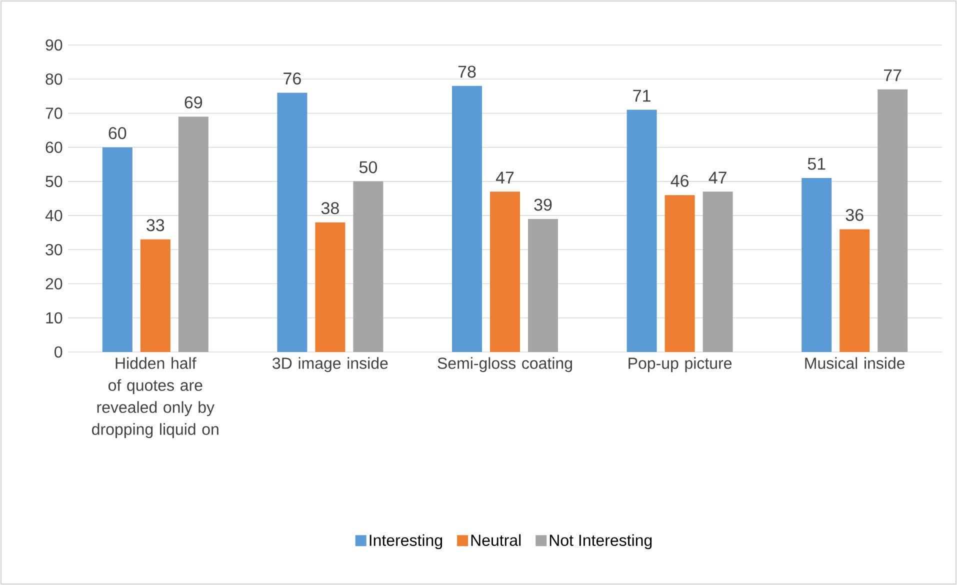  What do you see at coordinates (817, 164) in the screenshot?
I see `data-label: 51` at bounding box center [817, 164].